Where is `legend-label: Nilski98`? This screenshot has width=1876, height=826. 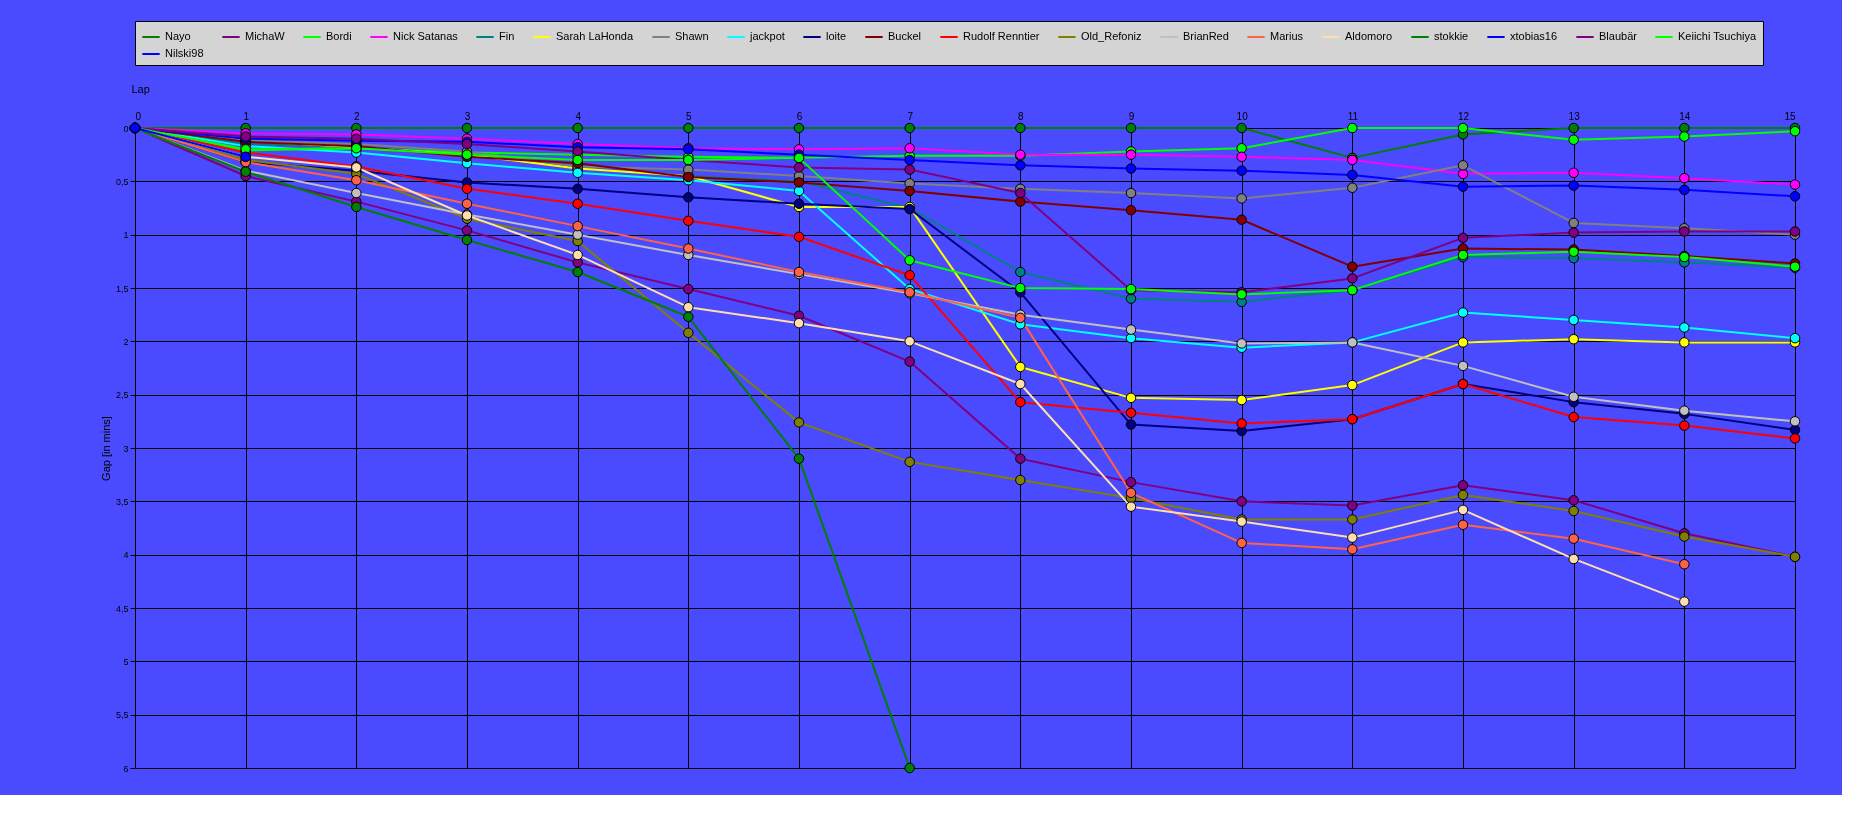
legend-label: Nilski98 is located at coordinates (184, 53).